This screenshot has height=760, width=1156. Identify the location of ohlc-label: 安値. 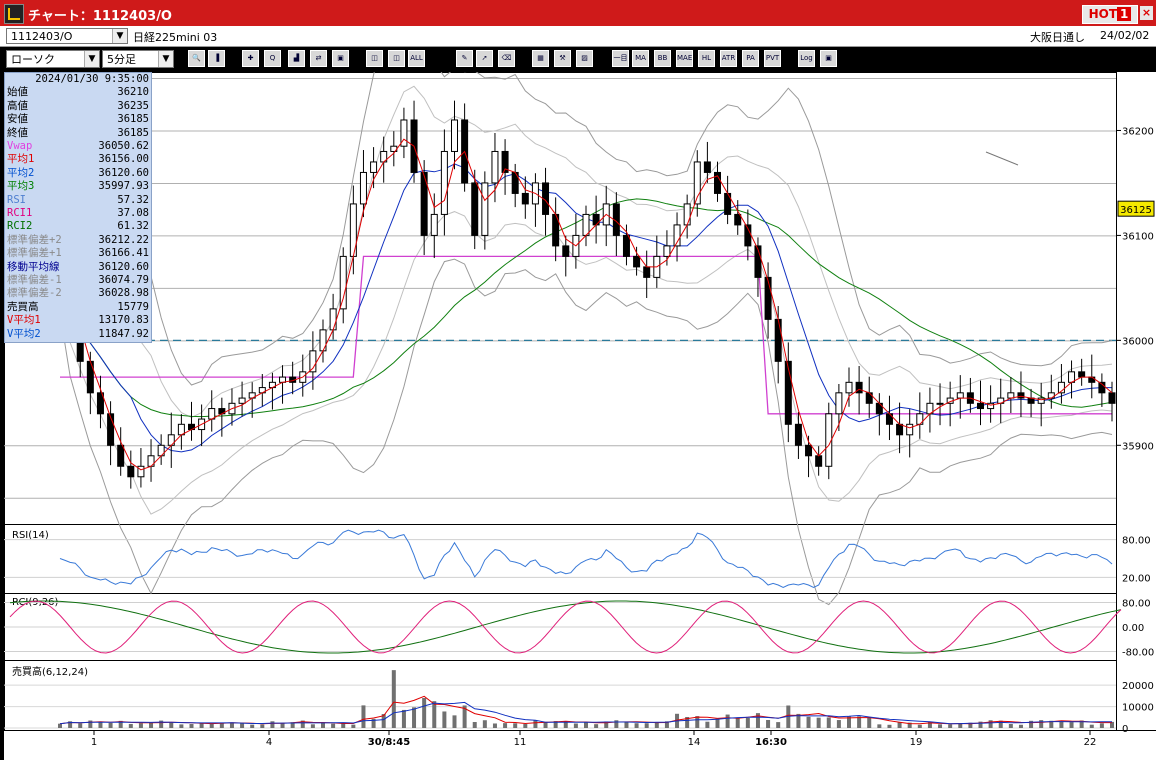
(17, 119).